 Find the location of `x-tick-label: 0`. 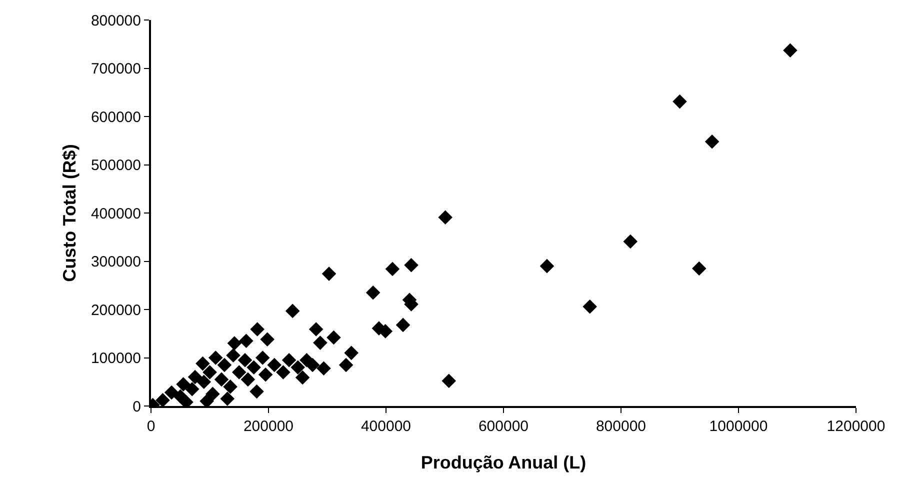

x-tick-label: 0 is located at coordinates (151, 426).